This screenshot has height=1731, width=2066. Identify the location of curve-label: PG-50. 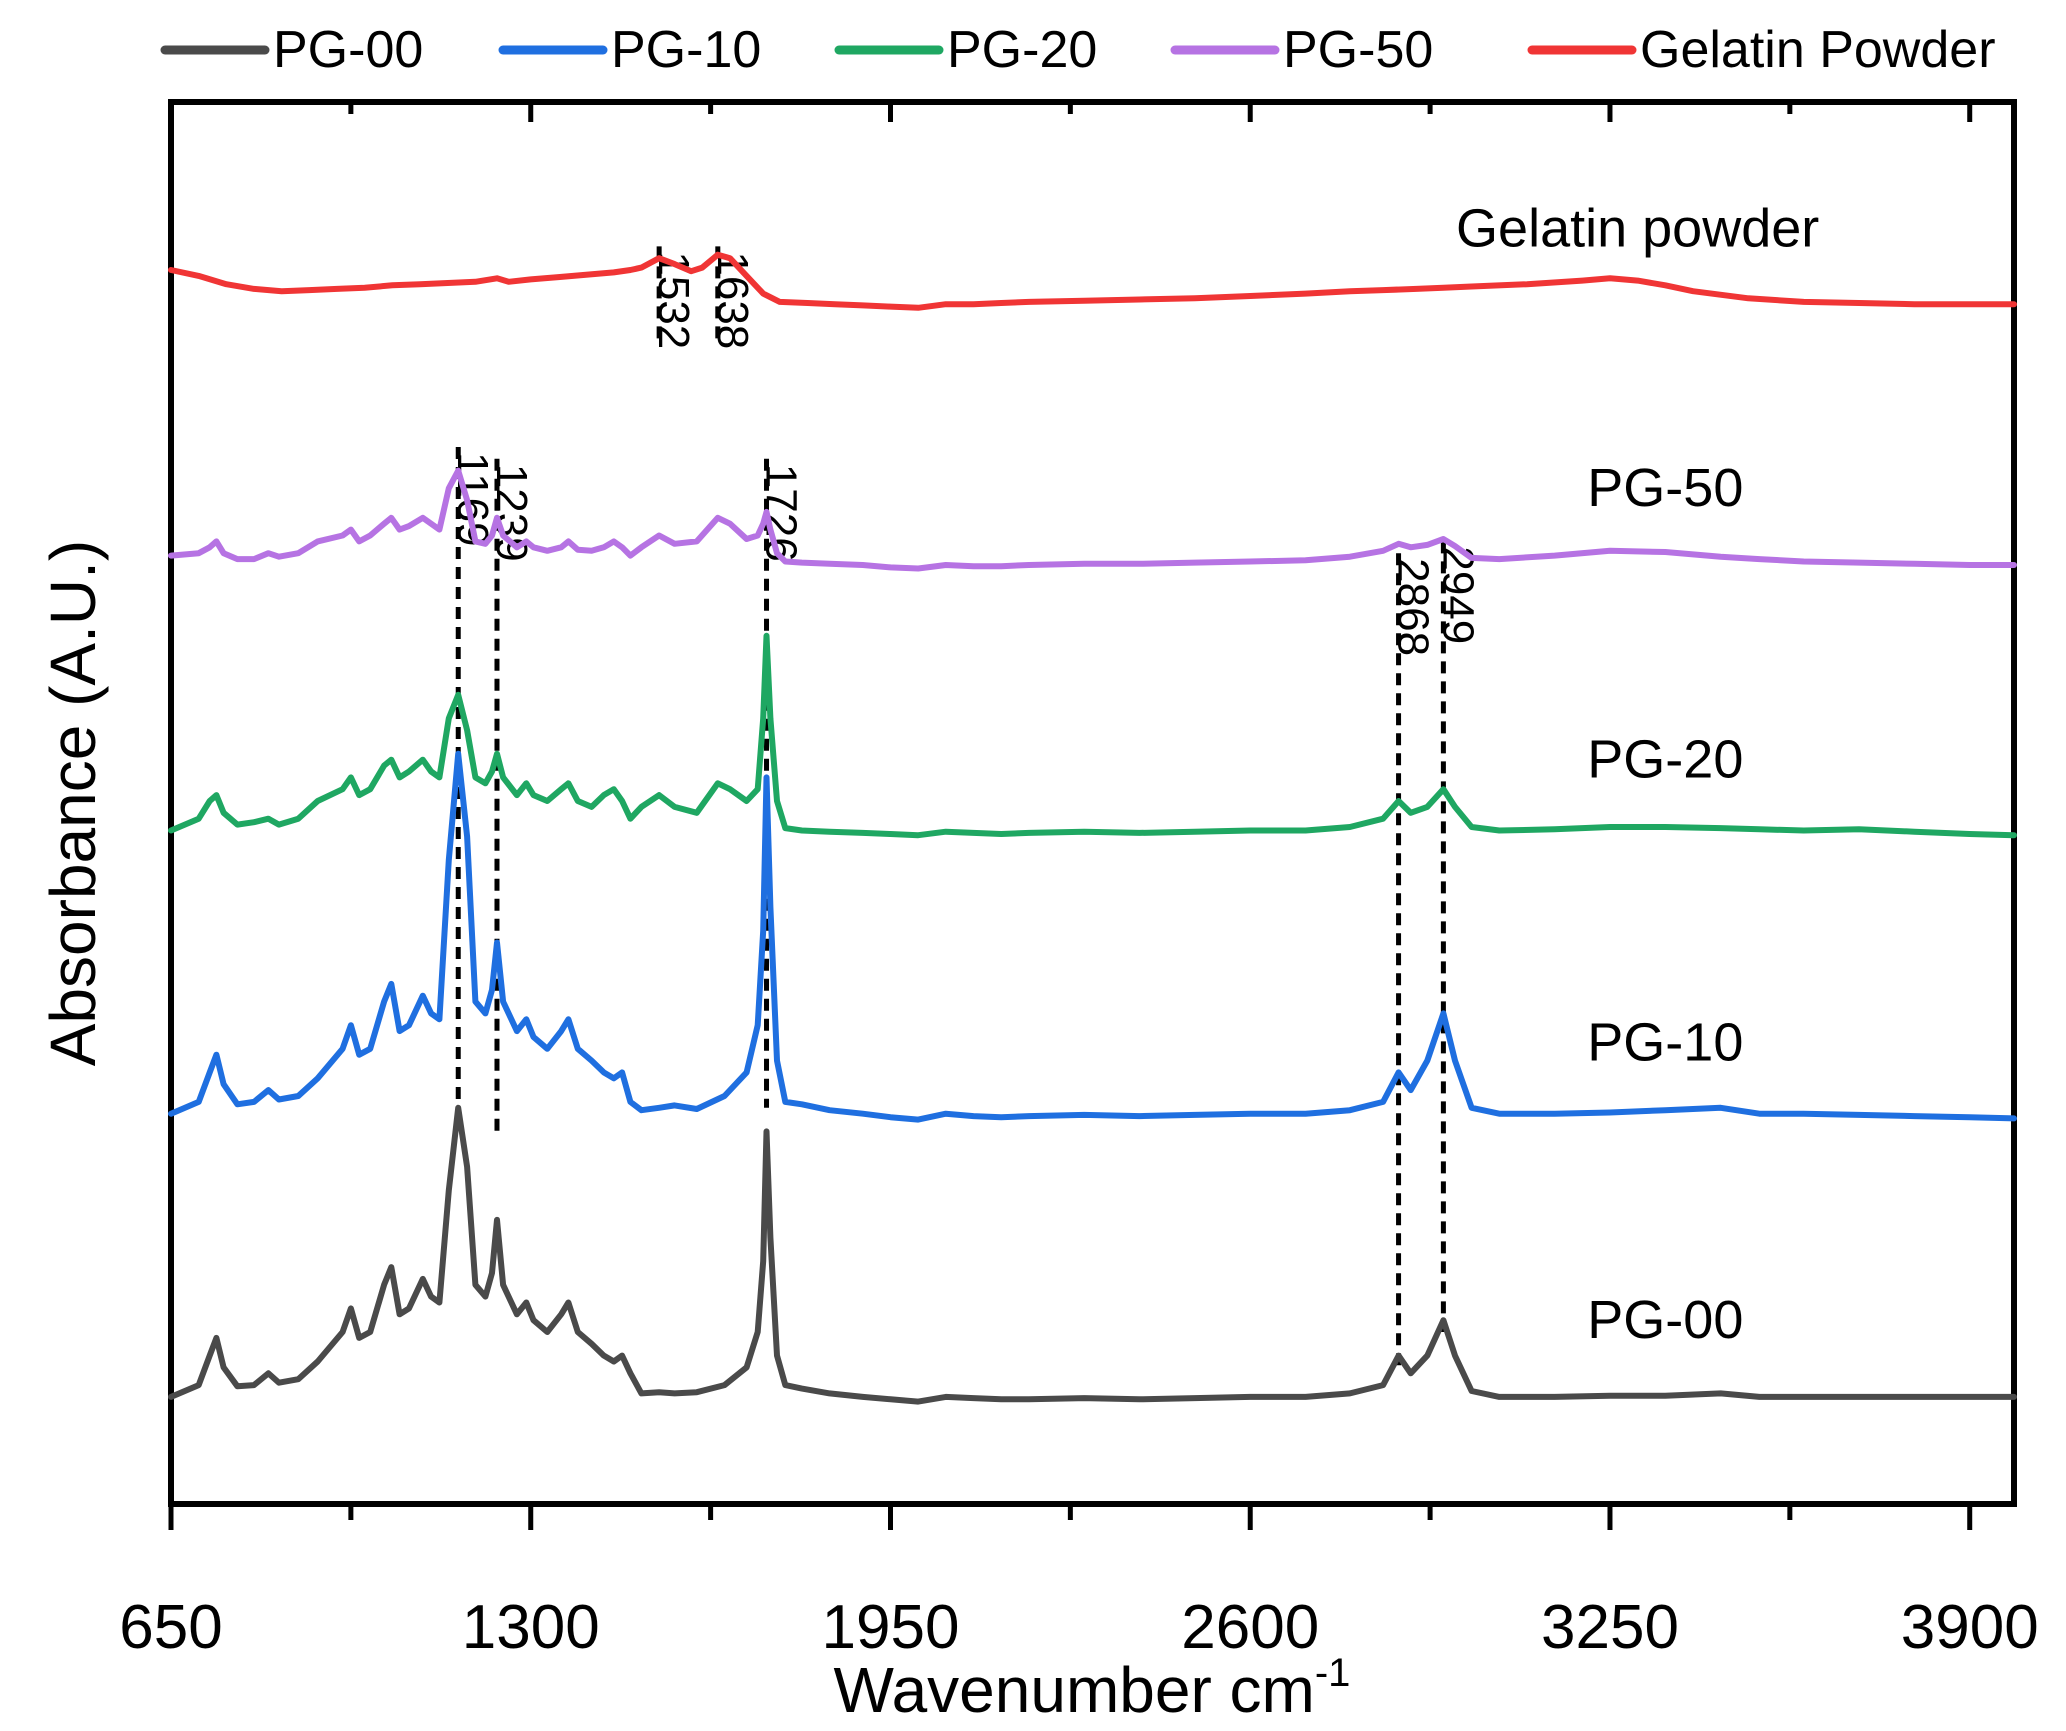
(1665, 488).